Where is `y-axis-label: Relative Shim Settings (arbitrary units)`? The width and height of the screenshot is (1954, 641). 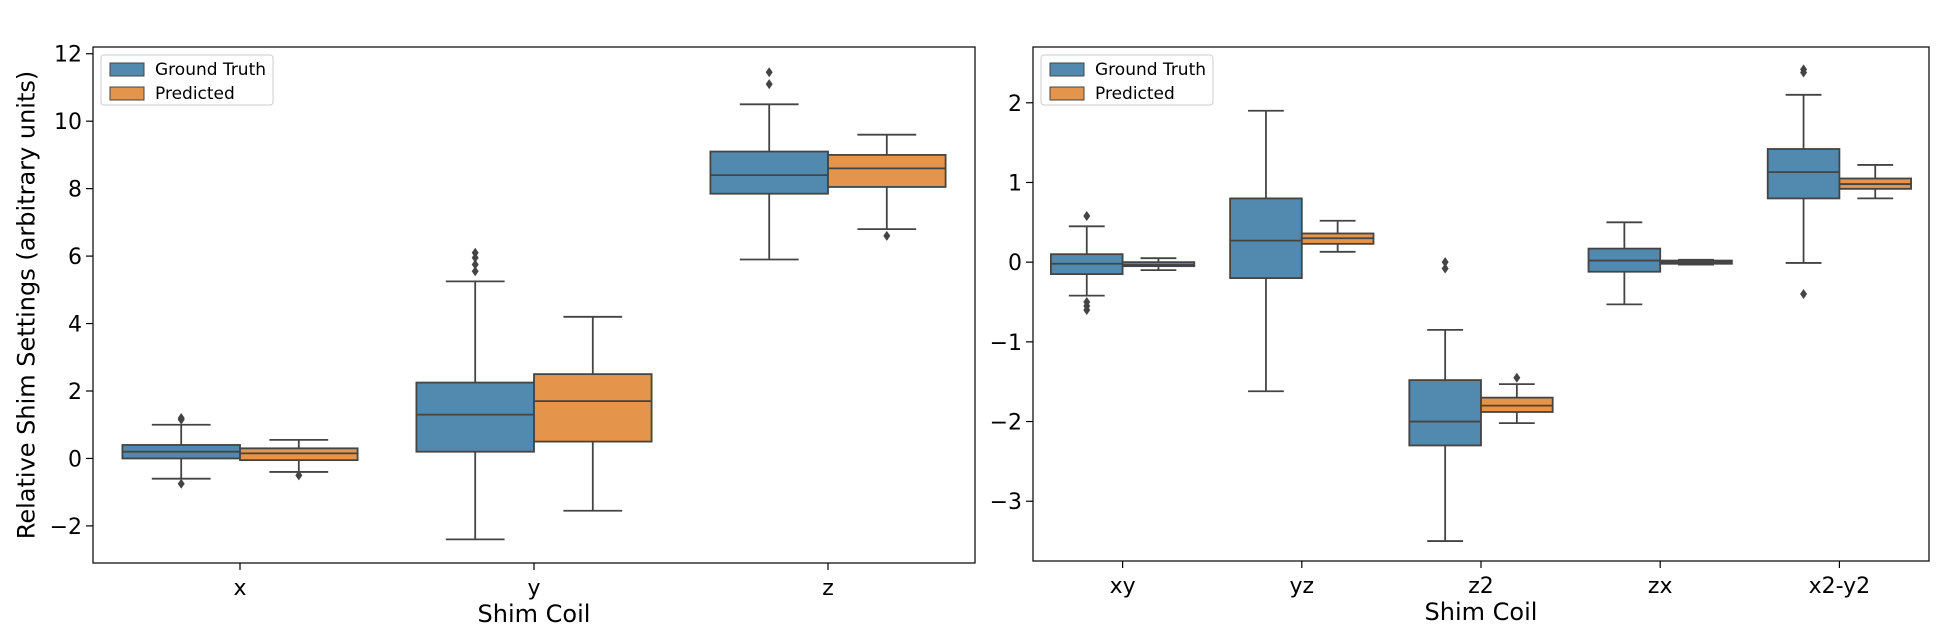 y-axis-label: Relative Shim Settings (arbitrary units) is located at coordinates (26, 305).